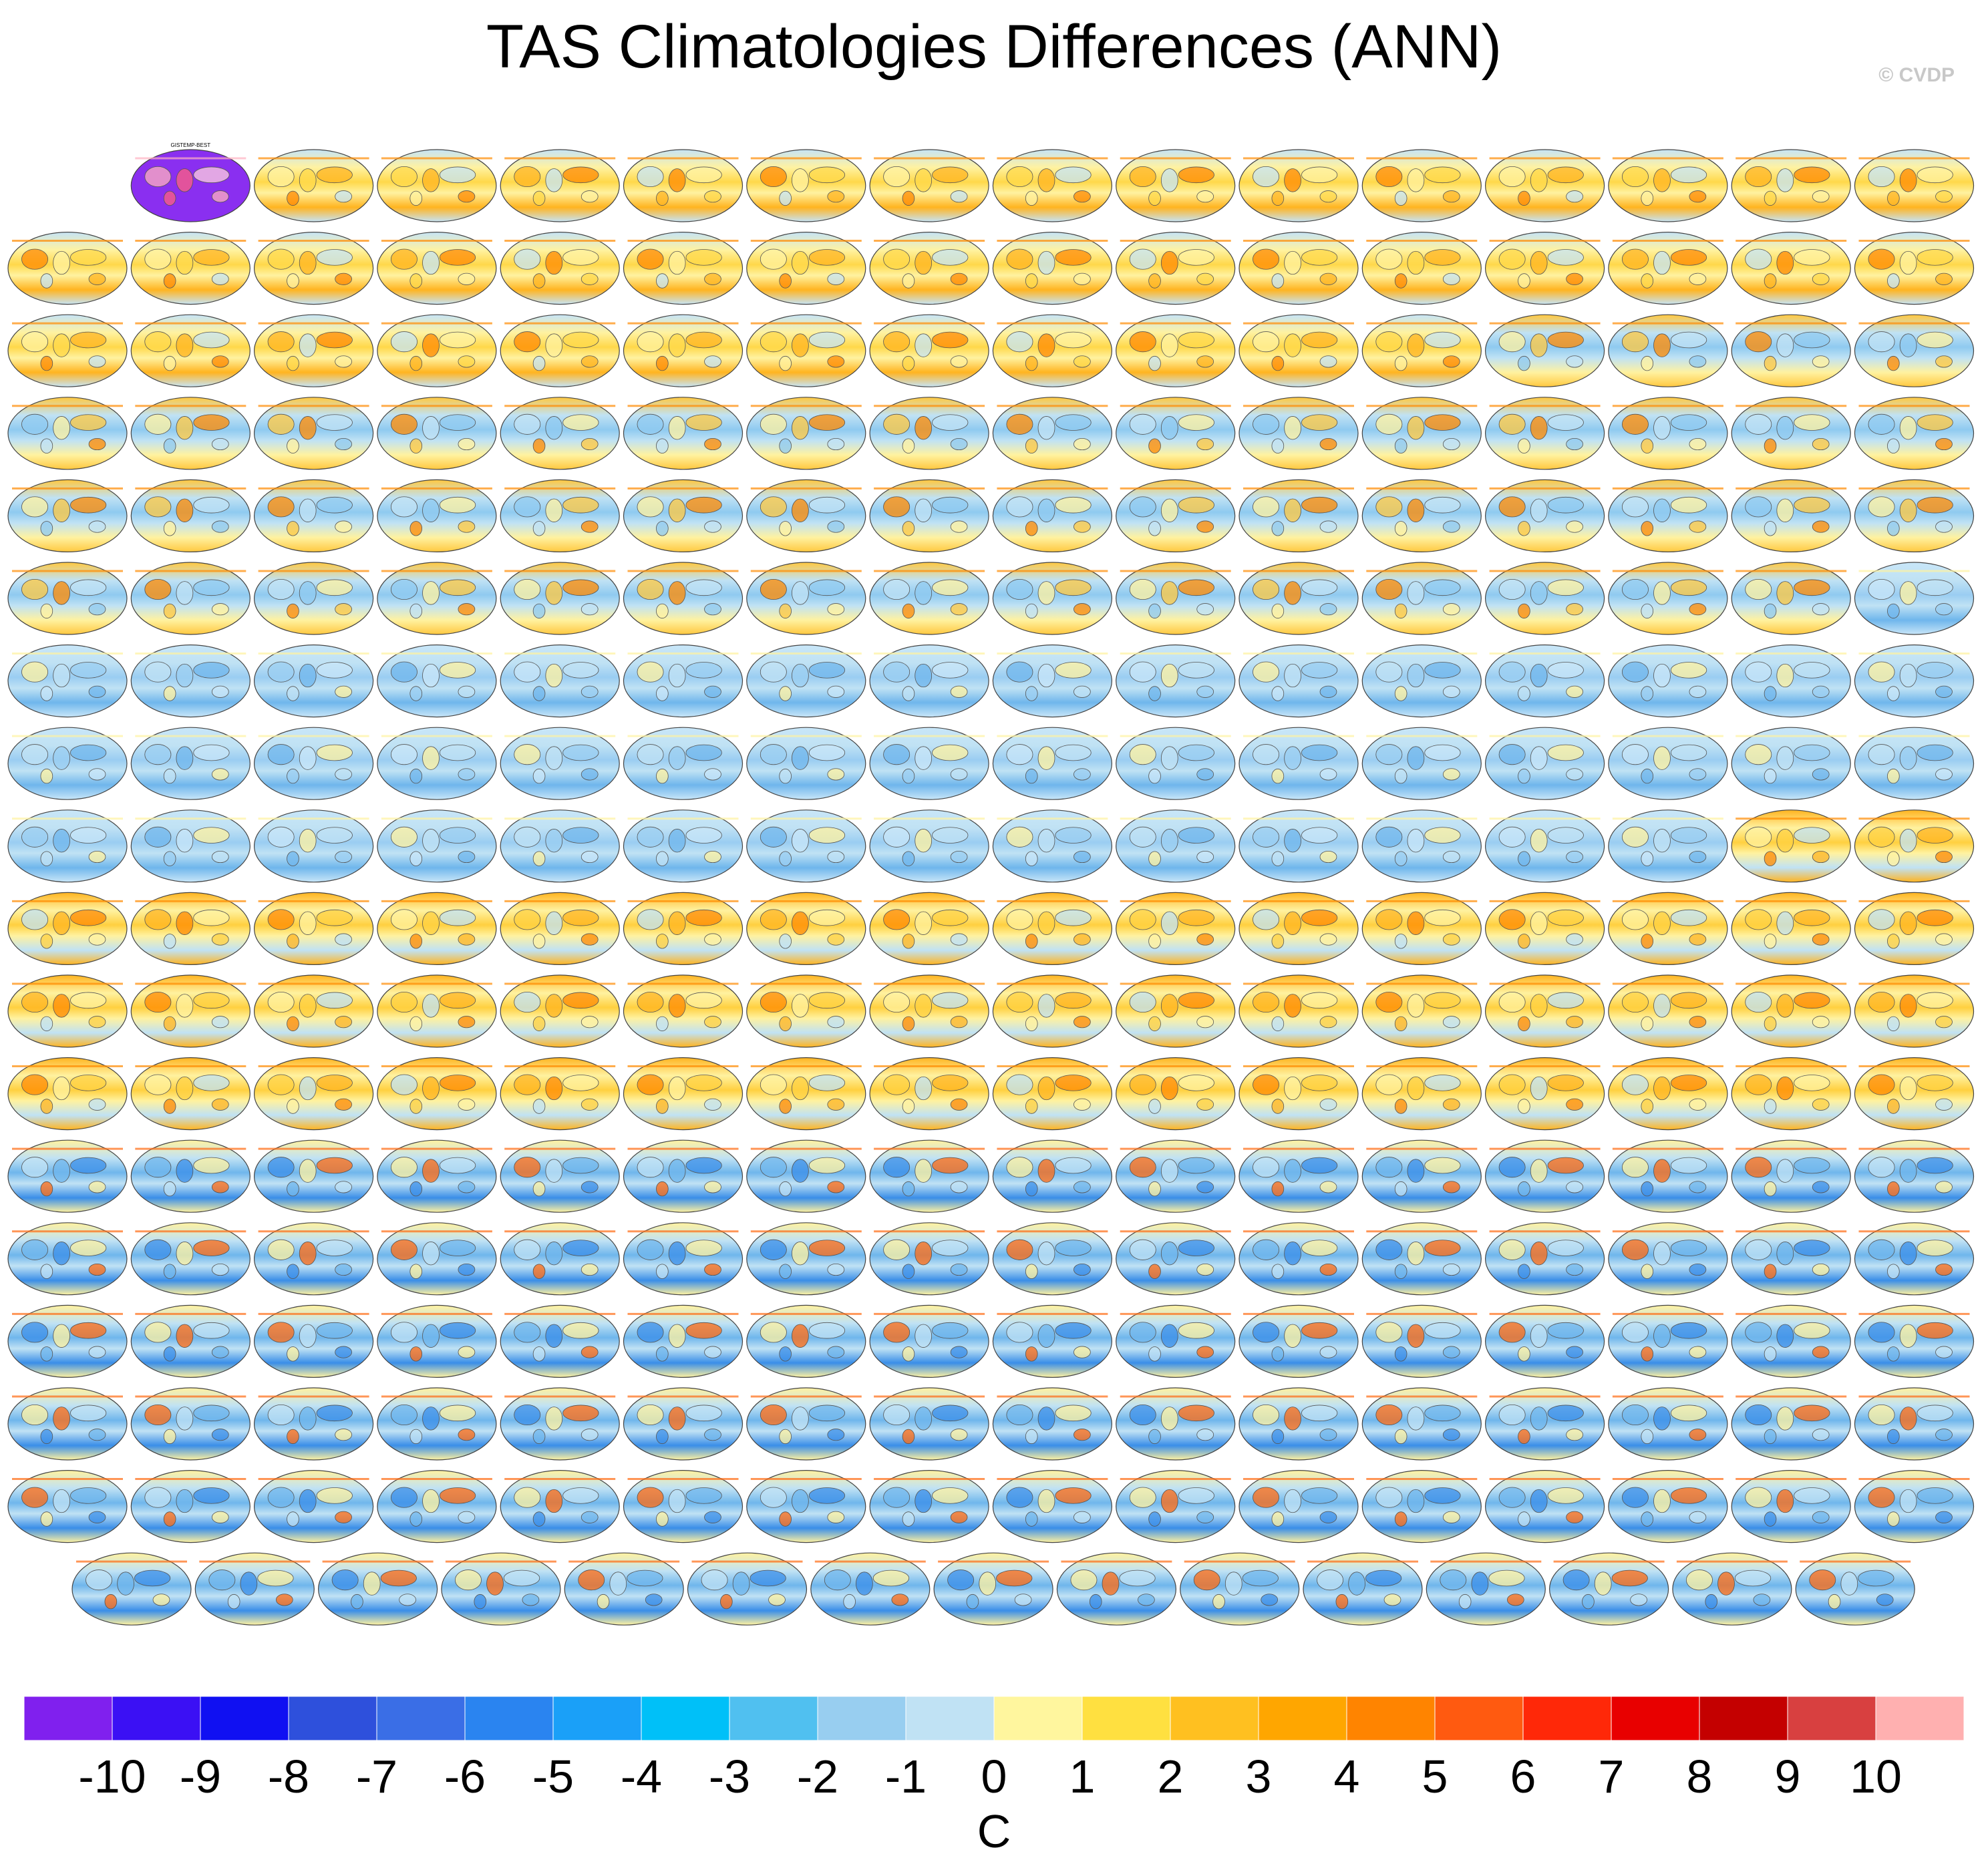 Image resolution: width=1988 pixels, height=1864 pixels. I want to click on colorbar-swatch, so click(509, 1718).